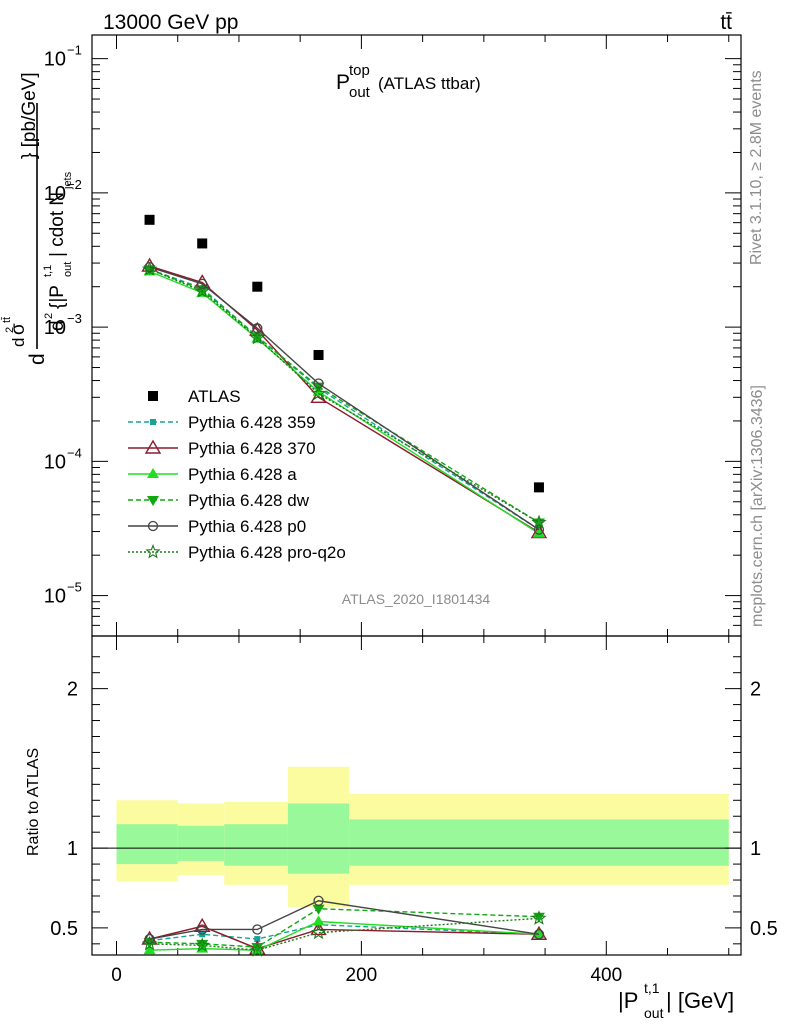 The height and width of the screenshot is (1024, 786). What do you see at coordinates (242, 474) in the screenshot?
I see `legend-label: Pythia 6.428 a` at bounding box center [242, 474].